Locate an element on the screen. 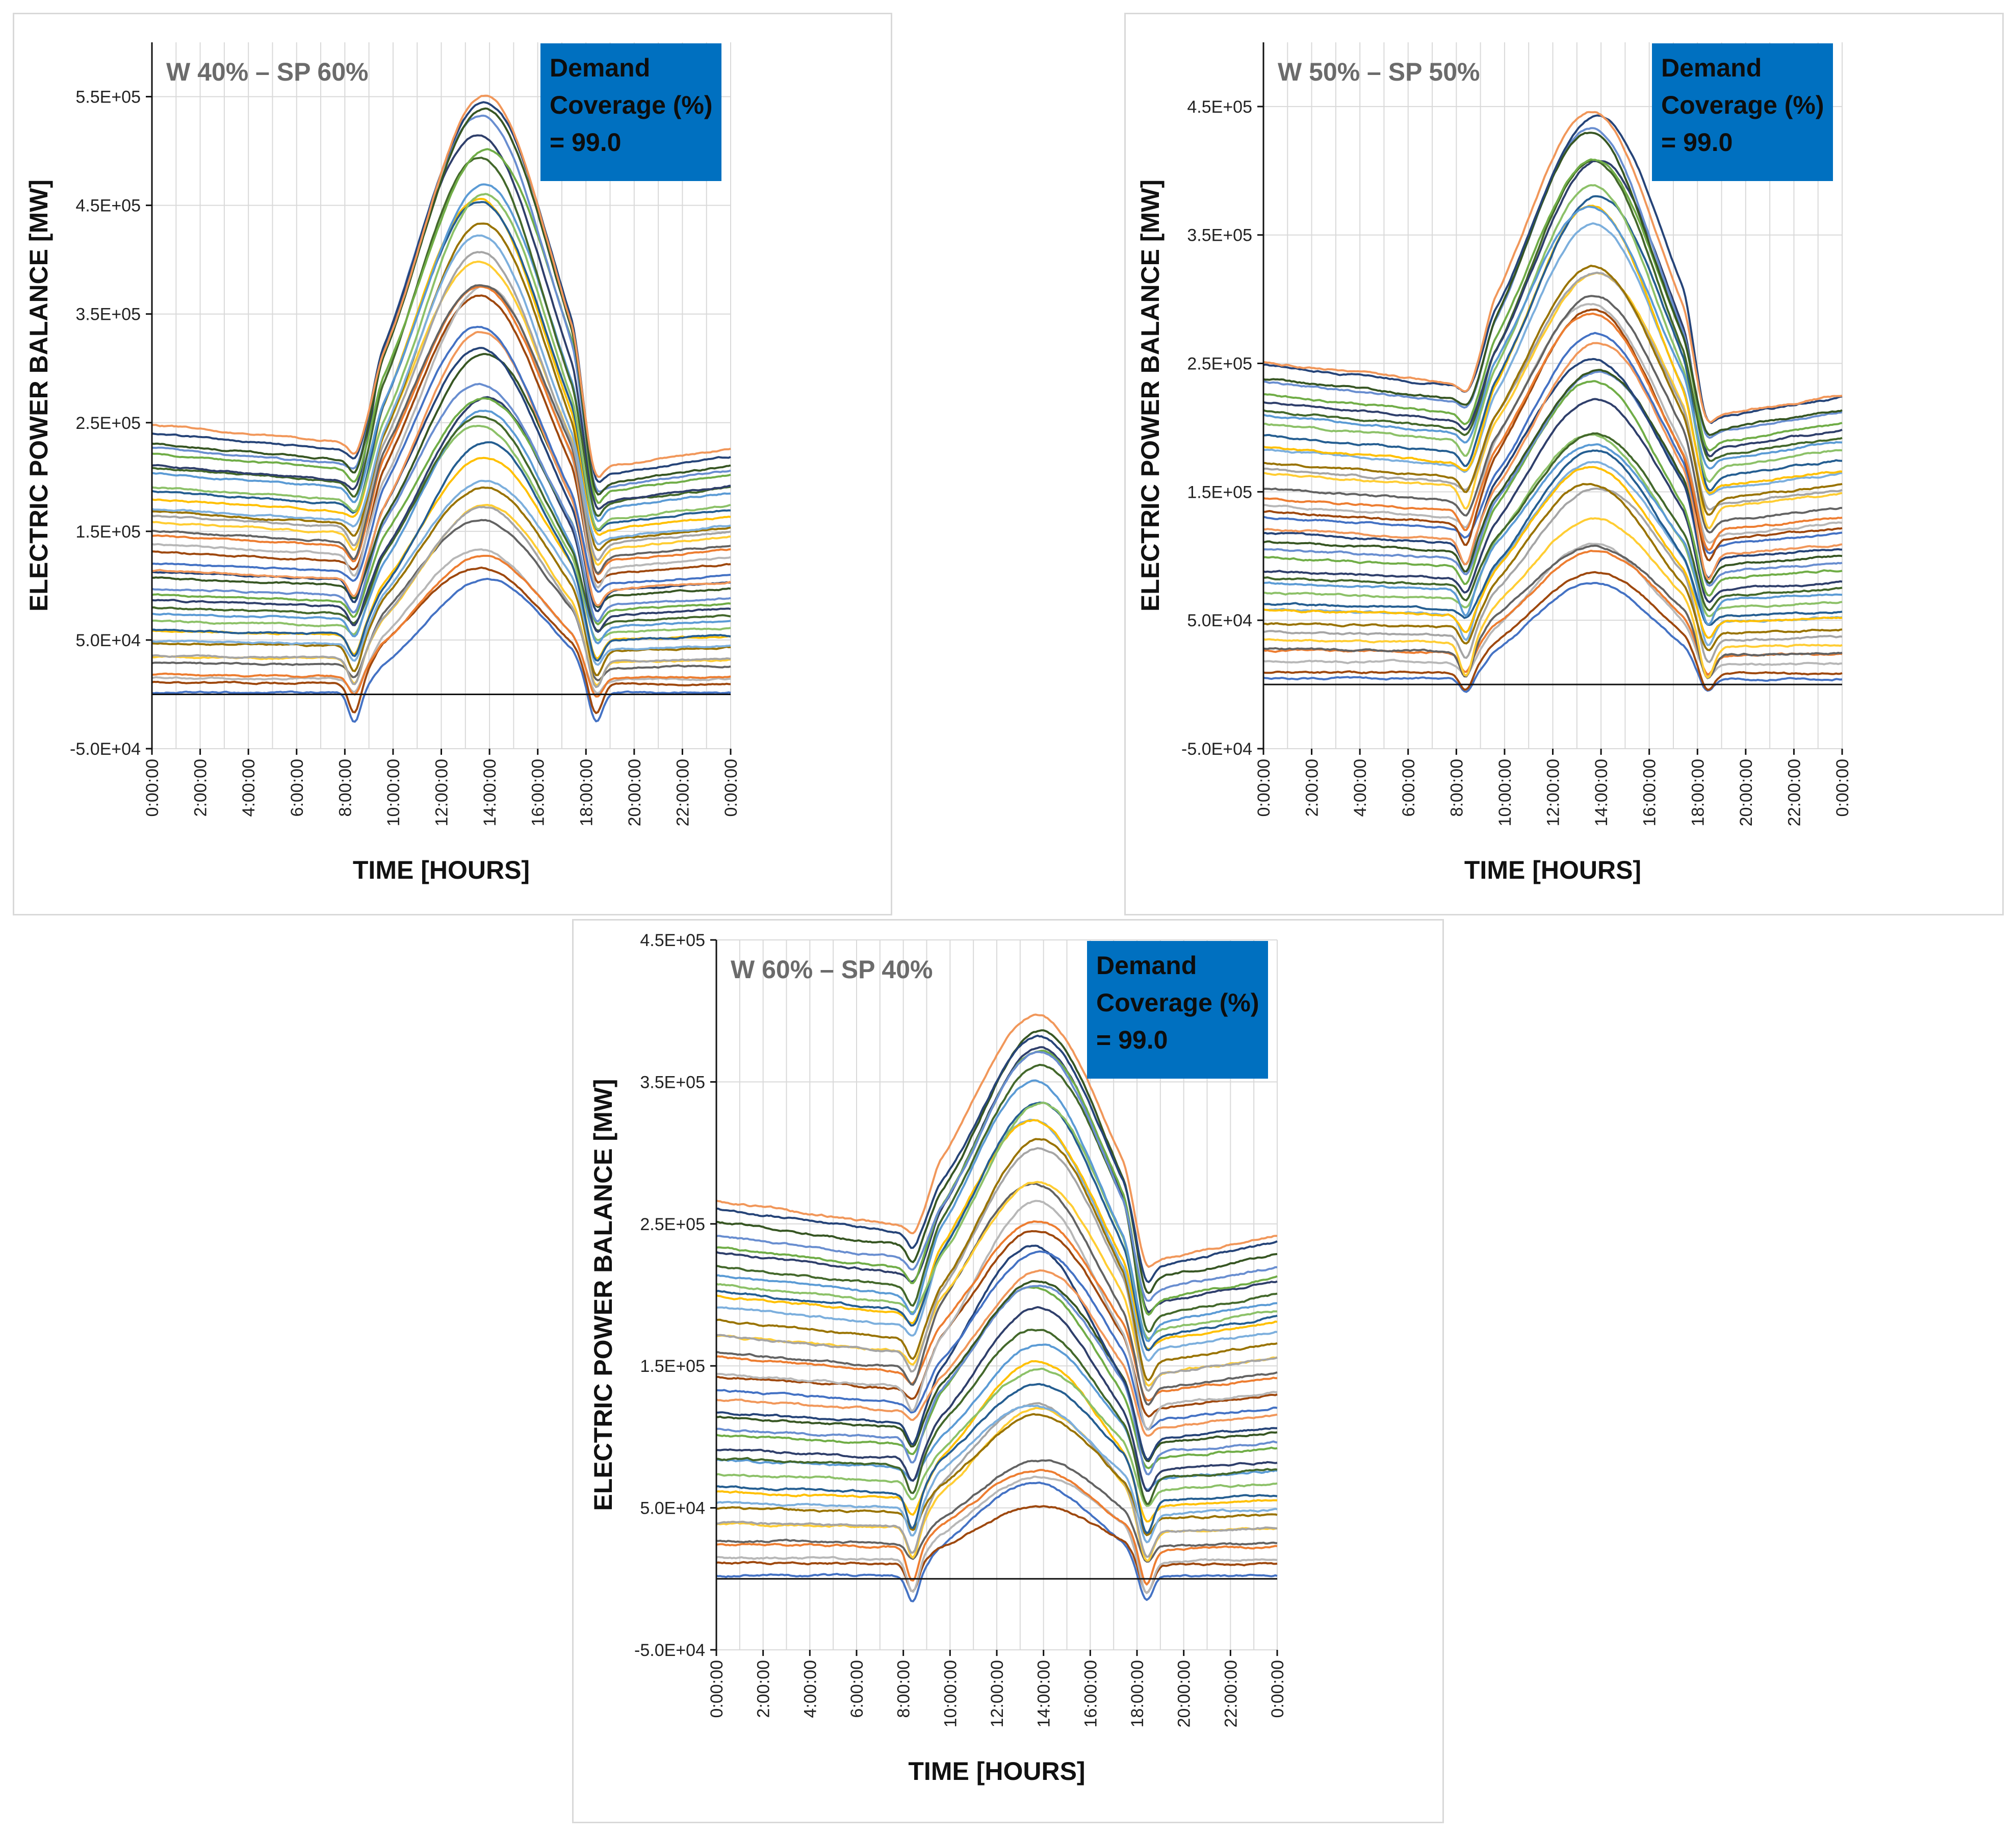 The image size is (2016, 1836). x-tick-label: 6:00:00 is located at coordinates (297, 788).